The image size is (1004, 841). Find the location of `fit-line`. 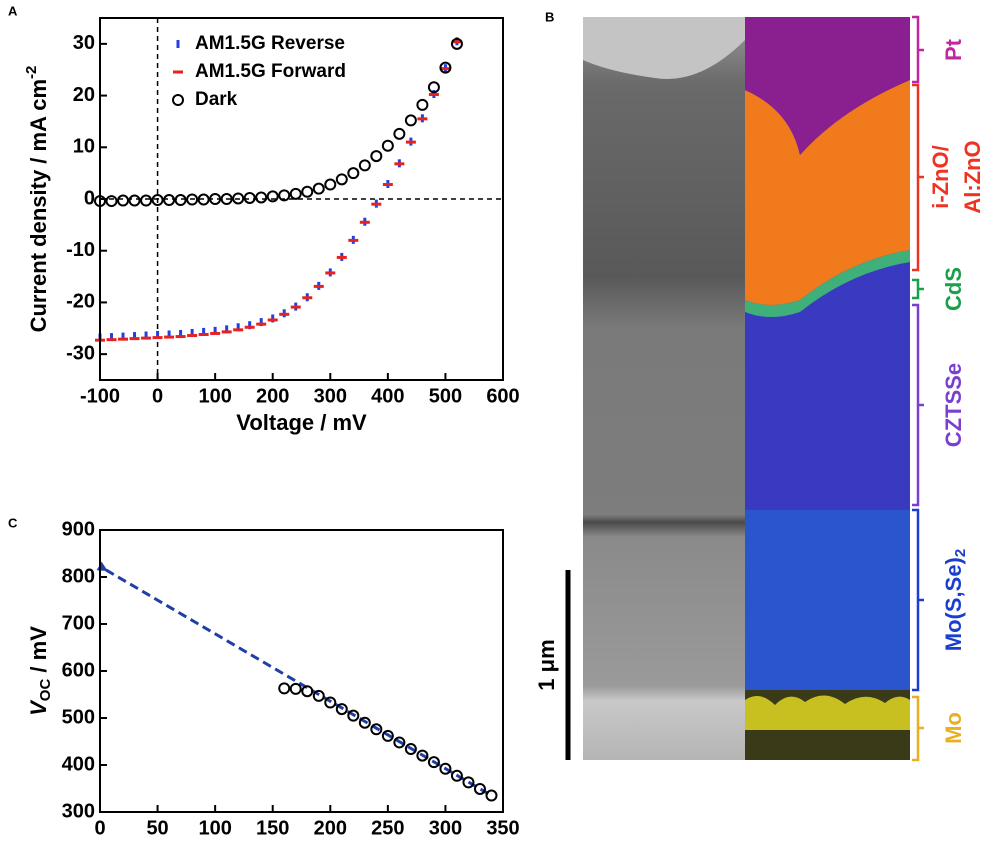

fit-line is located at coordinates (294, 679).